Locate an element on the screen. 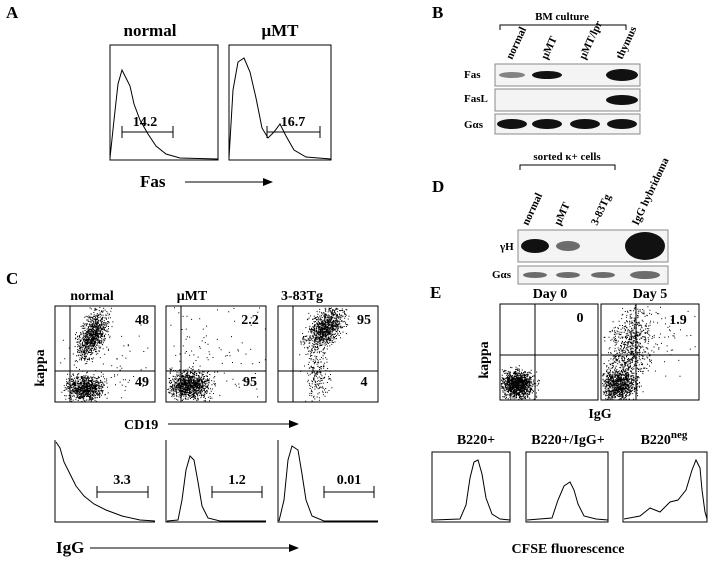 The width and height of the screenshot is (720, 567). lane-label: 3-83Tg is located at coordinates (601, 209).